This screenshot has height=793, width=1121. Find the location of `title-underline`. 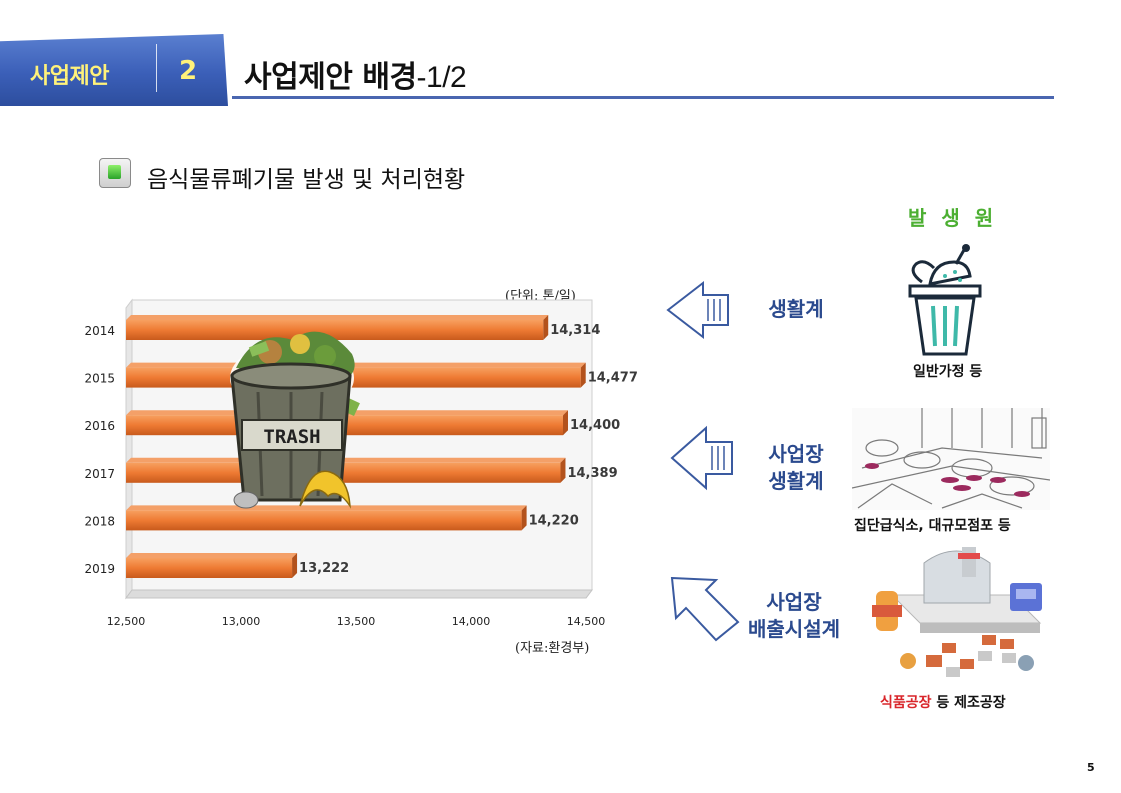

title-underline is located at coordinates (643, 97).